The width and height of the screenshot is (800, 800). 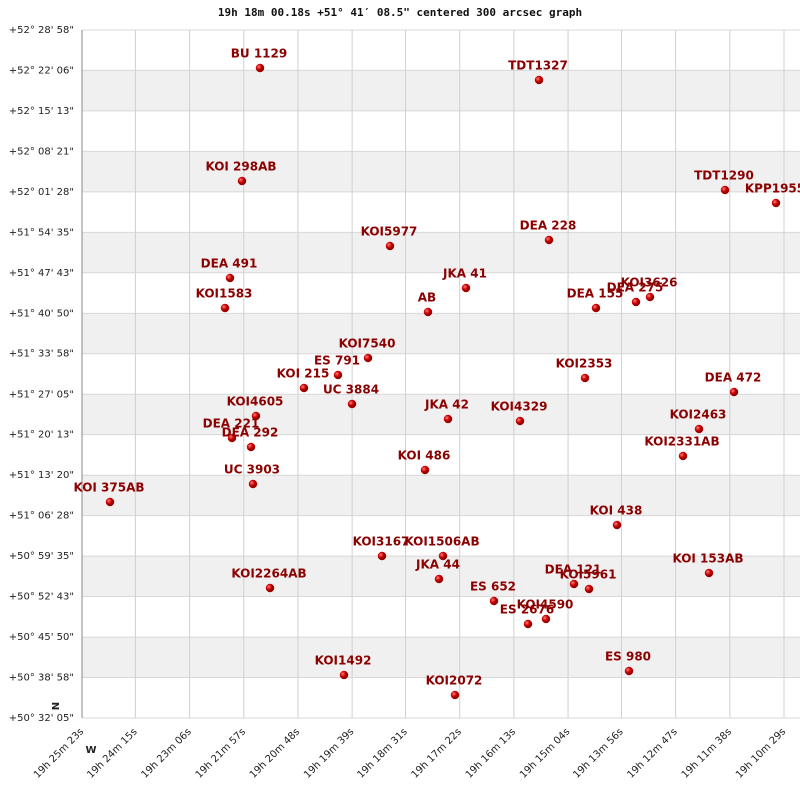 I want to click on star-label: KOI2463, so click(x=698, y=414).